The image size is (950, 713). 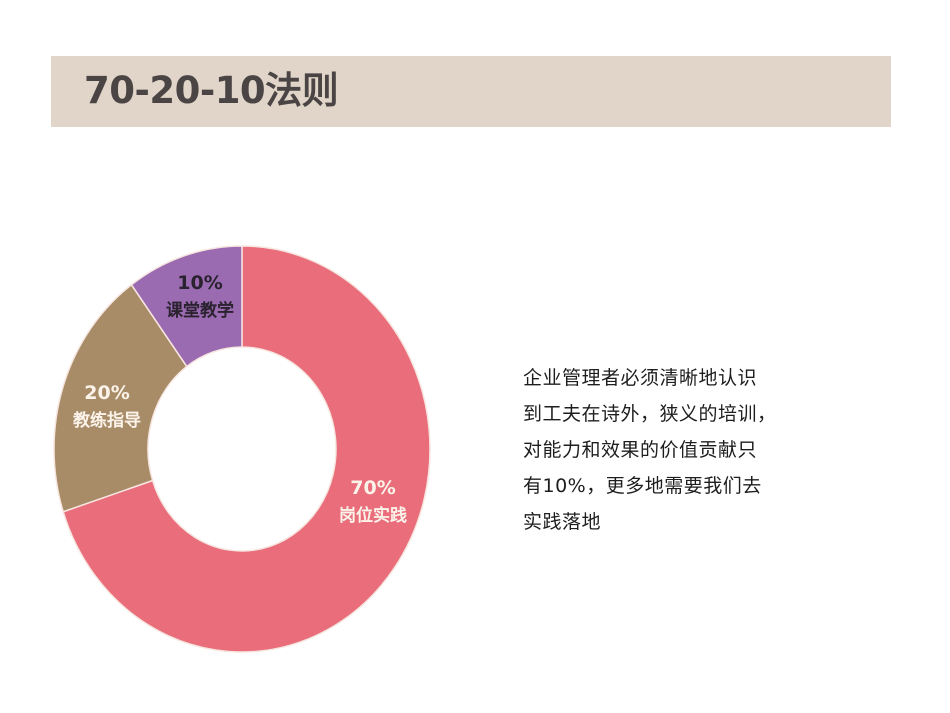 I want to click on description-line: 到工夫在诗外，狭义的培训，, so click(x=650, y=414).